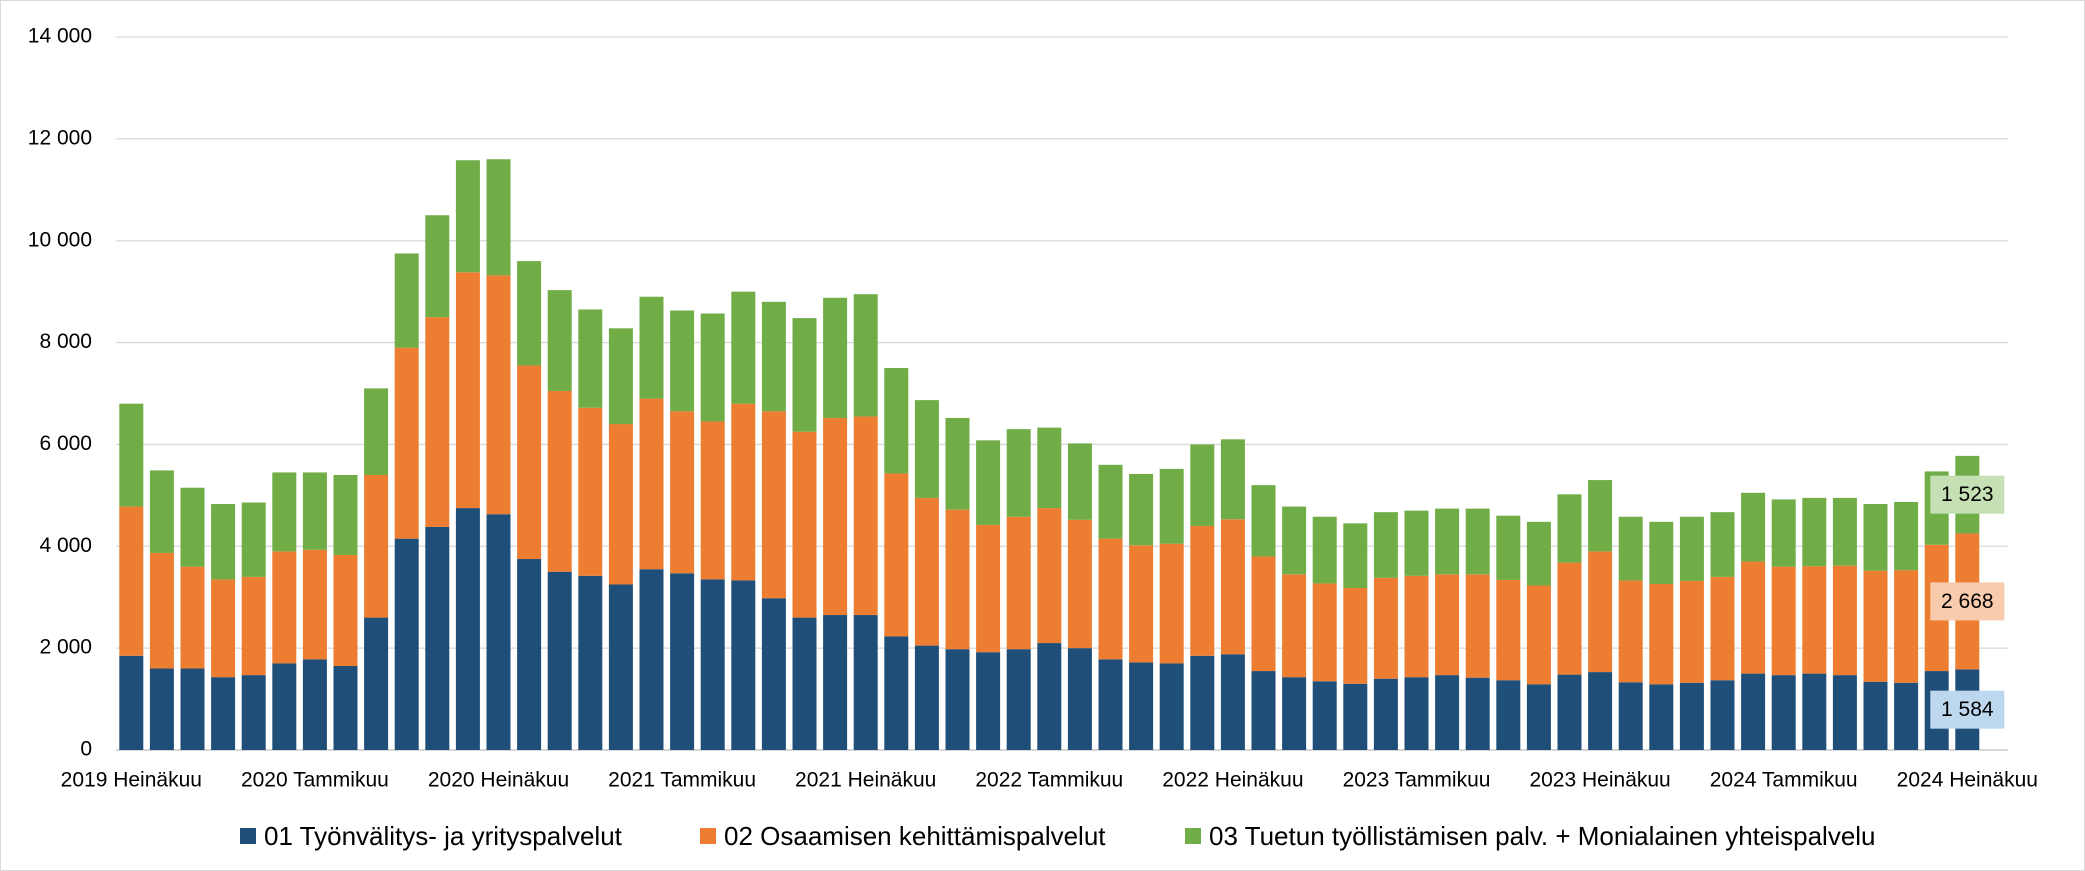 This screenshot has width=2085, height=871. What do you see at coordinates (1417, 780) in the screenshot?
I see `x-tick-label: 2023 Tammikuu` at bounding box center [1417, 780].